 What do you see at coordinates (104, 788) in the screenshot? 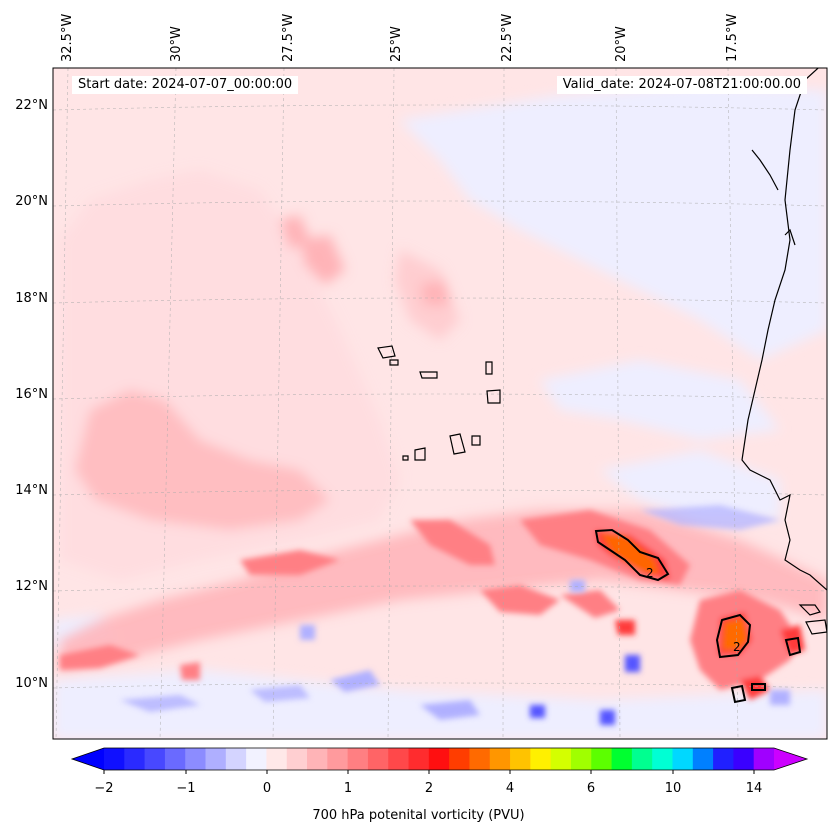
I see `colorbar-tick-label: −2` at bounding box center [104, 788].